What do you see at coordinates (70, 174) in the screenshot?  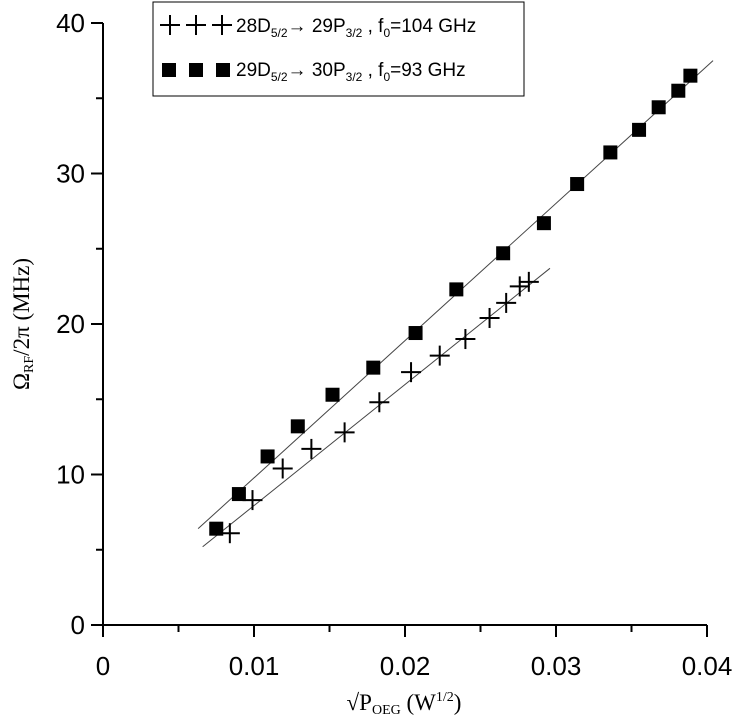 I see `y-tick-label: 30` at bounding box center [70, 174].